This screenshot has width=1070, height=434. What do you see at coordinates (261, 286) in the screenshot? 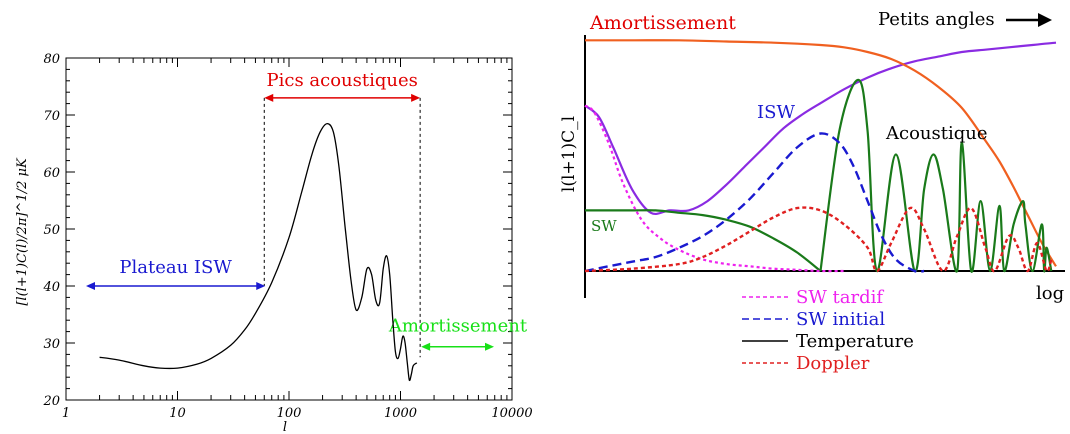
I see `plateau-arrow-head-right` at bounding box center [261, 286].